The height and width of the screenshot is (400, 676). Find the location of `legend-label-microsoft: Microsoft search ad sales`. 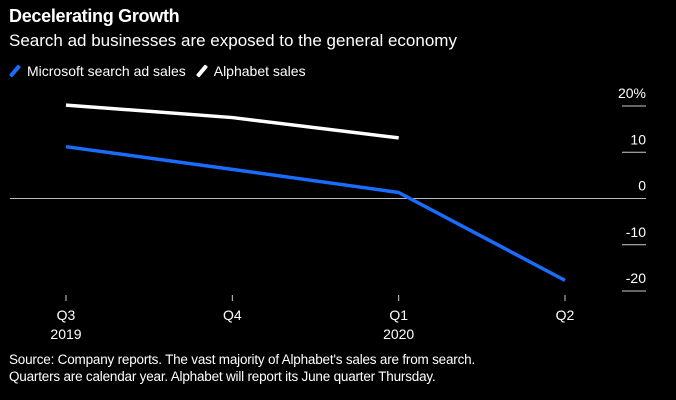

legend-label-microsoft: Microsoft search ad sales is located at coordinates (106, 71).